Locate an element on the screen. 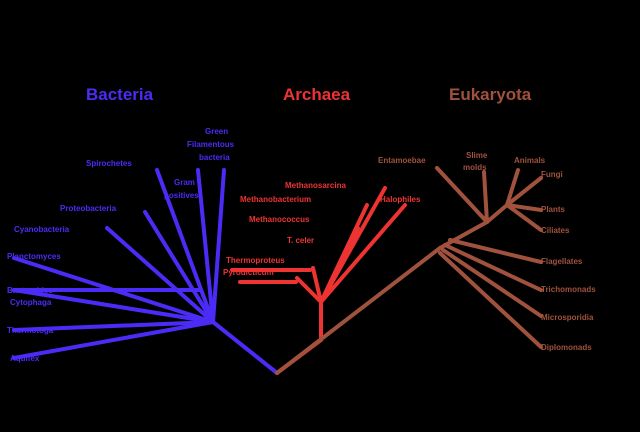 This screenshot has height=432, width=640. label-halophiles: Halophiles is located at coordinates (400, 199).